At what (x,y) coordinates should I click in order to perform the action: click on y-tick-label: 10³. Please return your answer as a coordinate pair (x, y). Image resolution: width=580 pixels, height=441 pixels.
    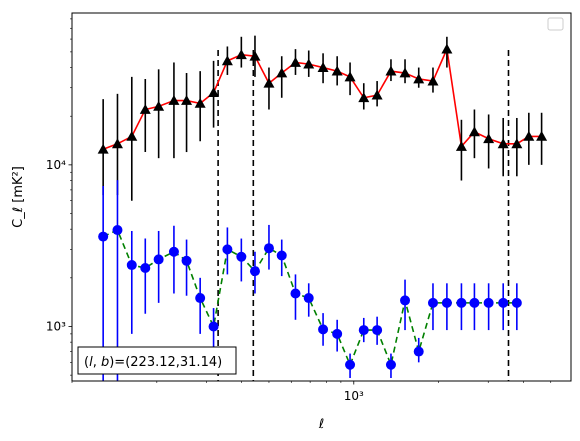
    Looking at the image, I should click on (56, 326).